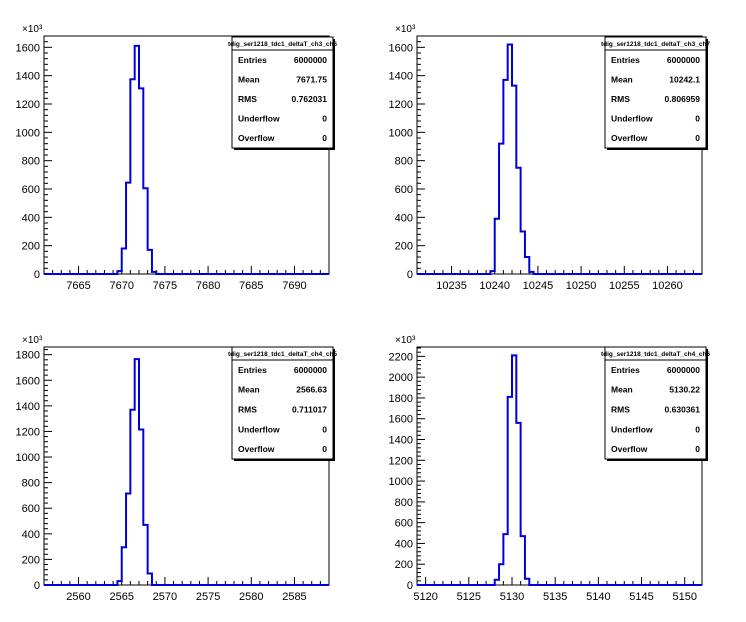  Describe the element at coordinates (538, 286) in the screenshot. I see `x-tick-label: 10245` at that location.